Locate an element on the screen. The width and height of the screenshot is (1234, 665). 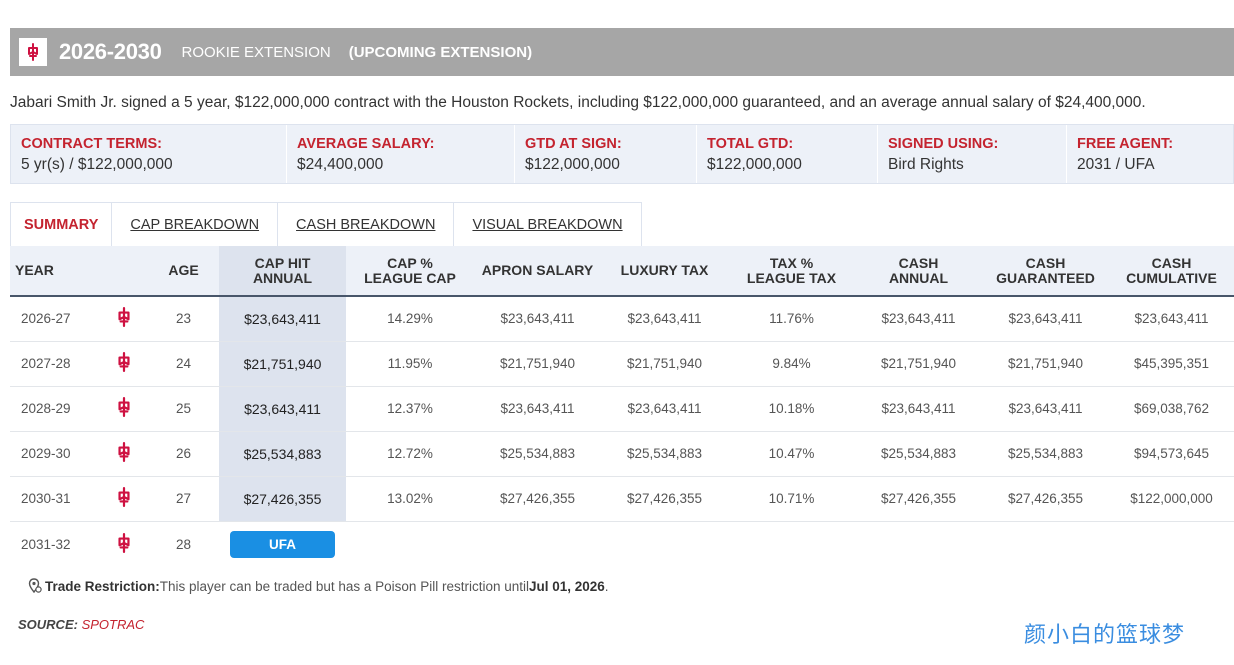
cell-cash-cum: $23,643,411 is located at coordinates (1171, 319).